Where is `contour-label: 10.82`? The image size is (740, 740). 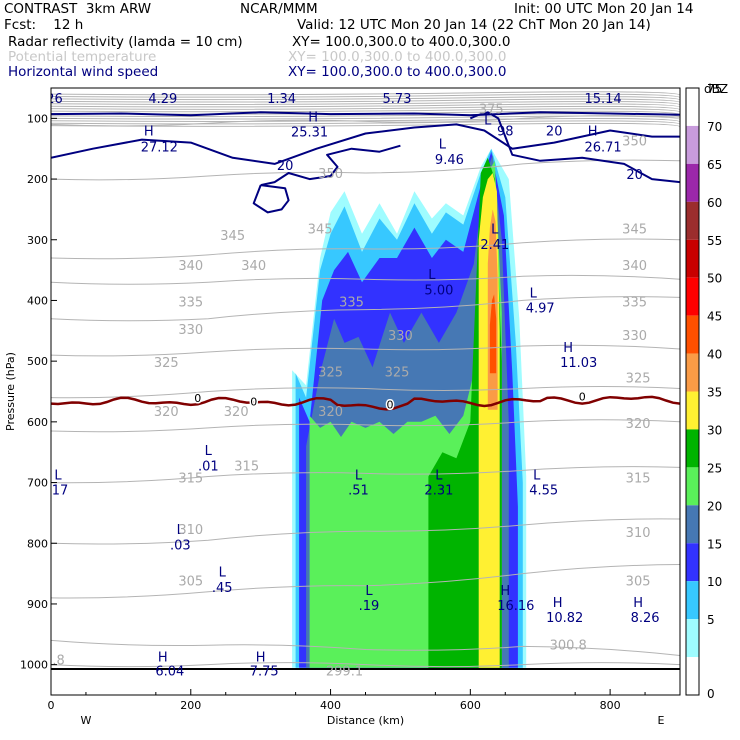
contour-label: 10.82 is located at coordinates (564, 618).